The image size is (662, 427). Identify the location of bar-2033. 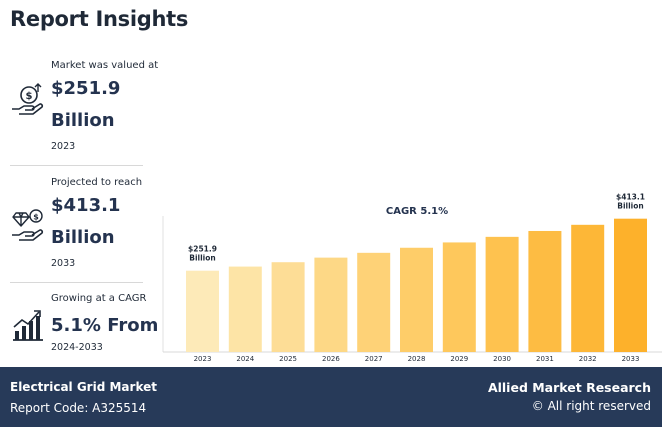
(630, 285).